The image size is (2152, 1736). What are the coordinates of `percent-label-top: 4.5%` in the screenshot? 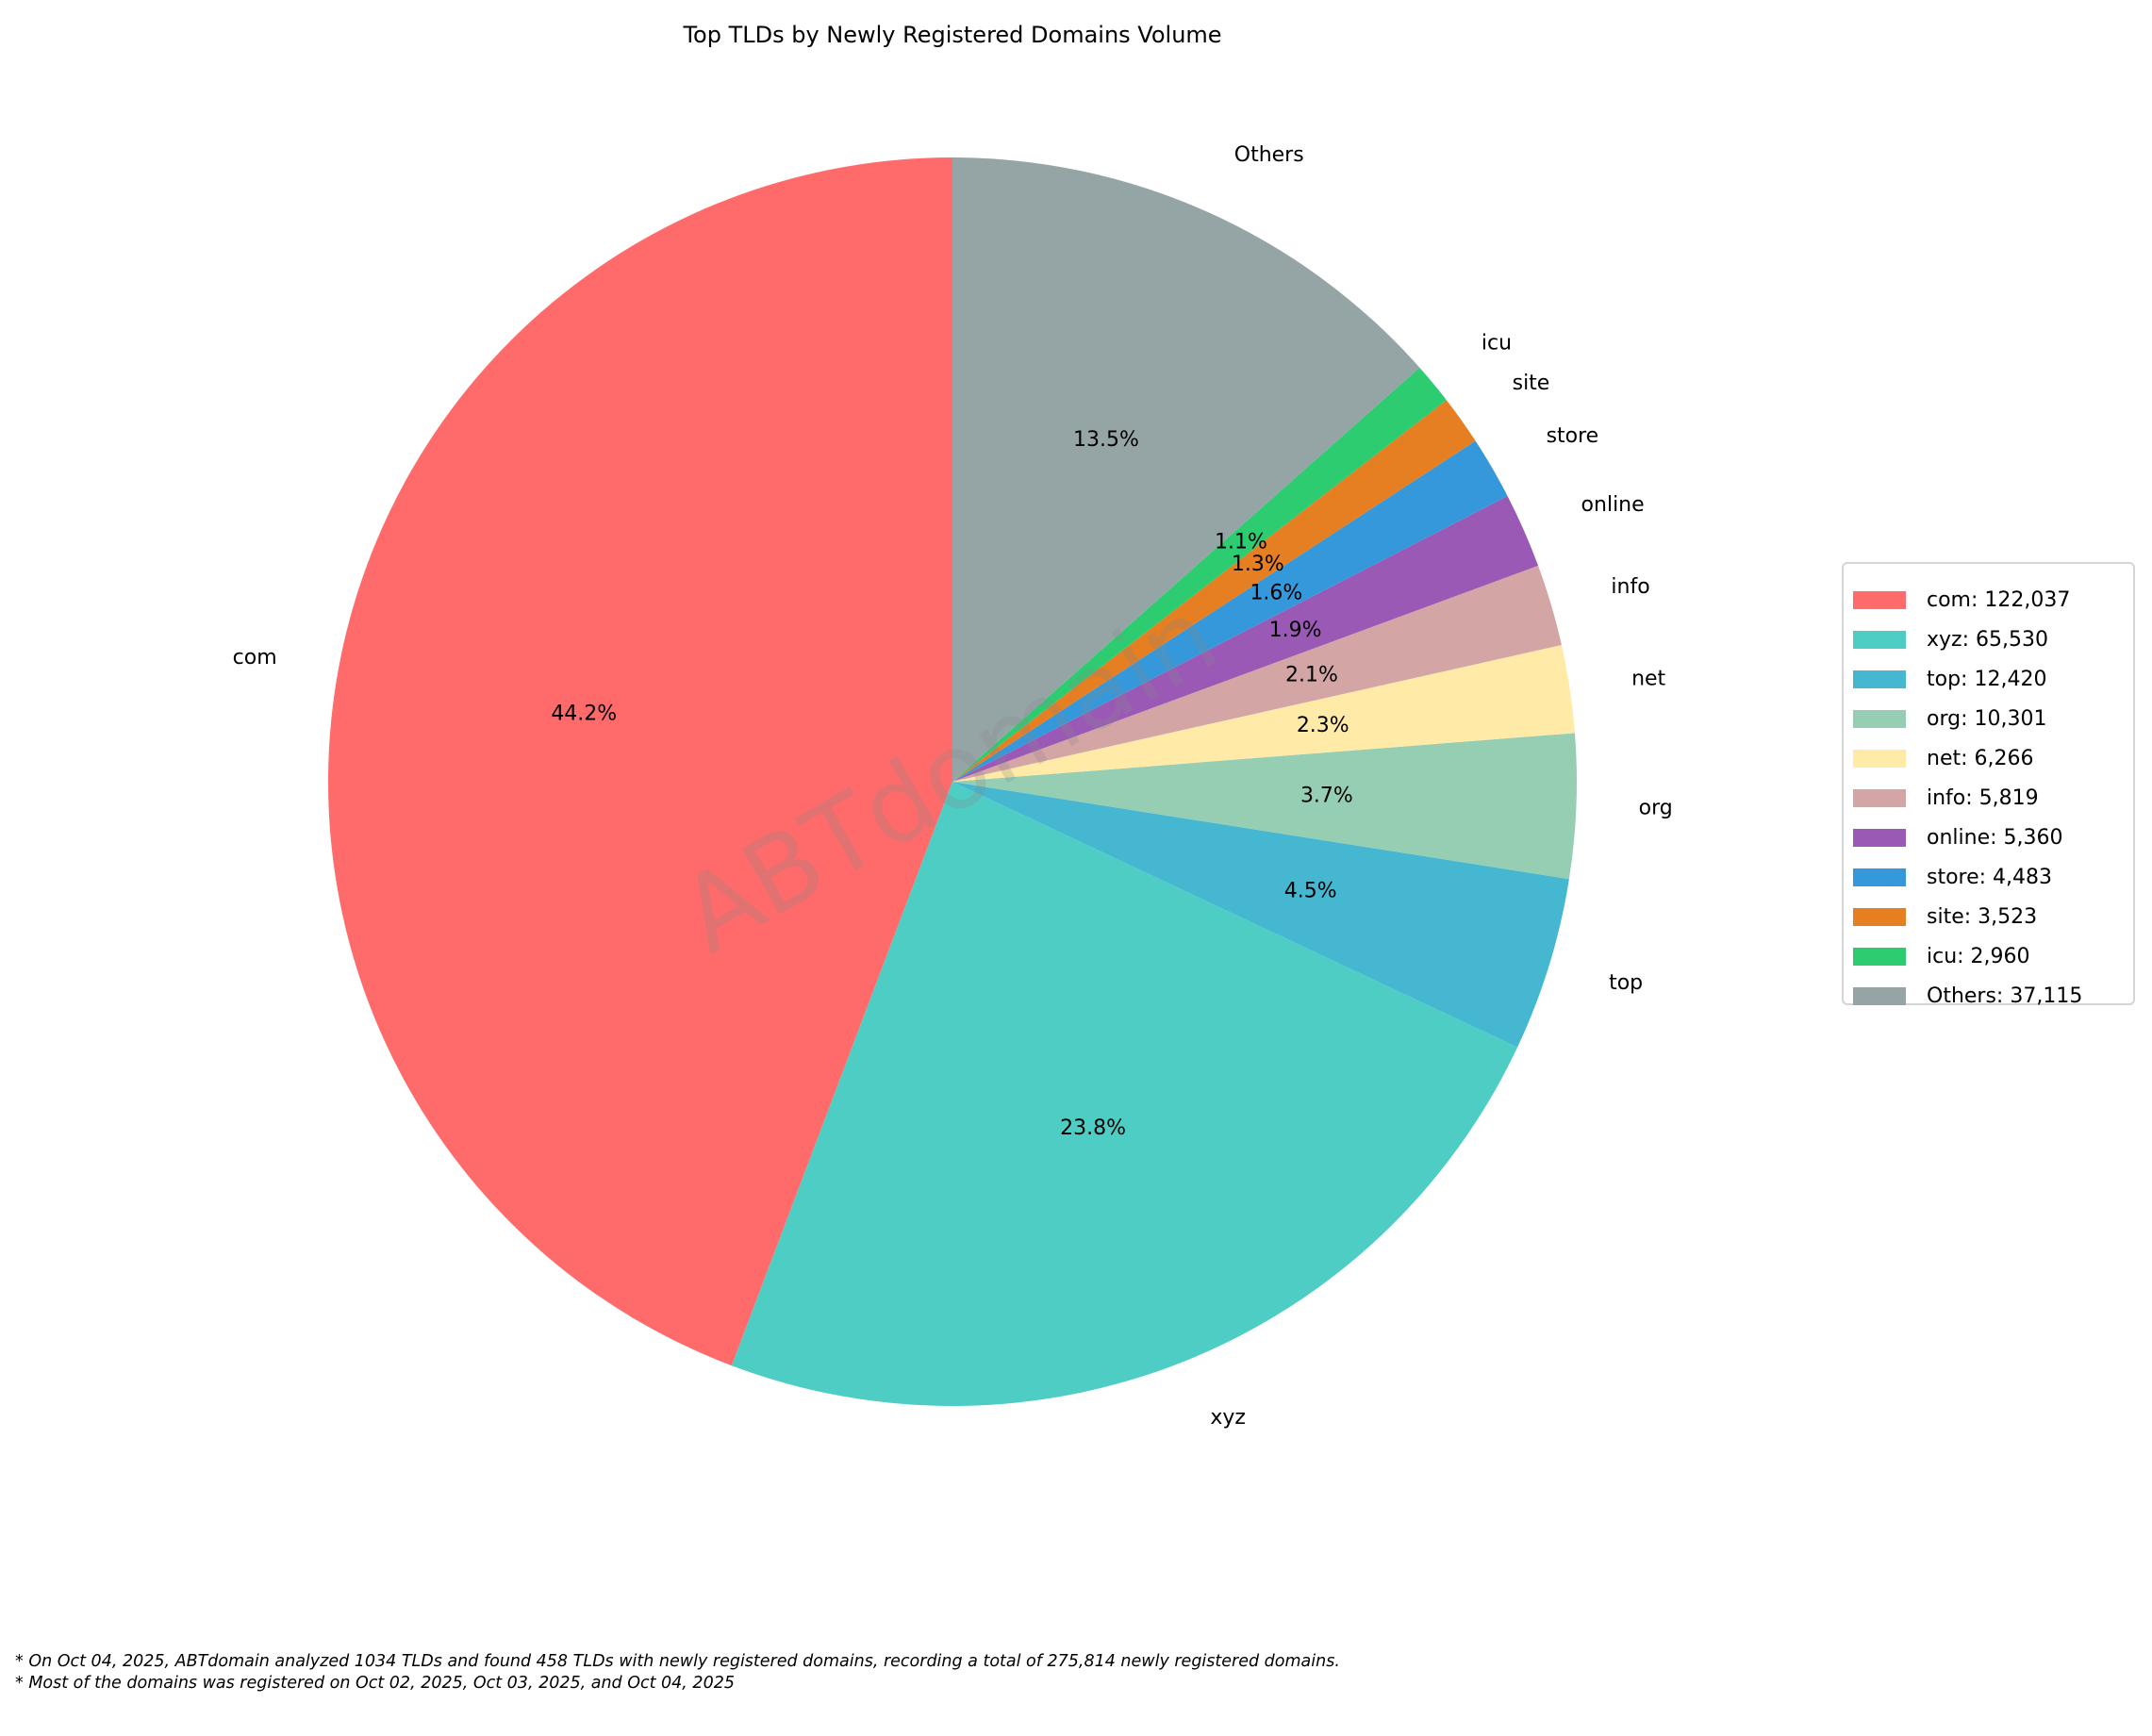 It's located at (1310, 891).